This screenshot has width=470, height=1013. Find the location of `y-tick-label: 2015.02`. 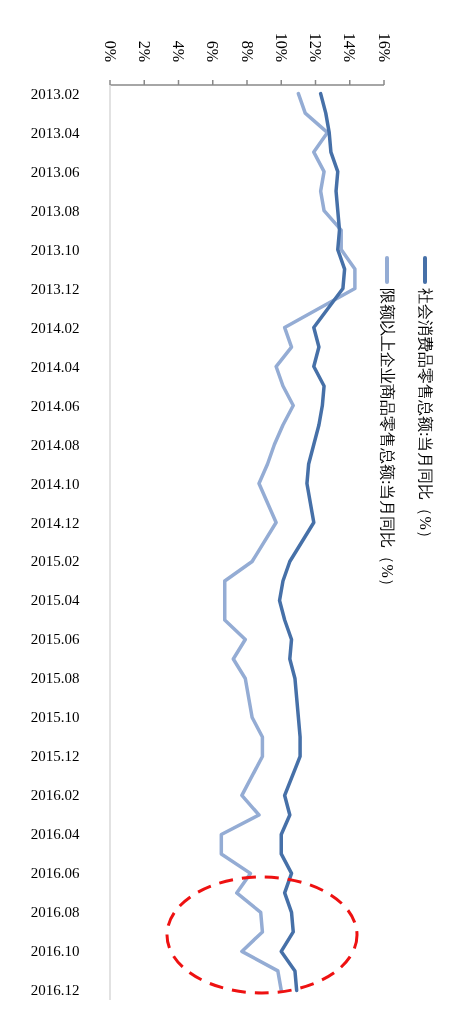

y-tick-label: 2015.02 is located at coordinates (55, 561).